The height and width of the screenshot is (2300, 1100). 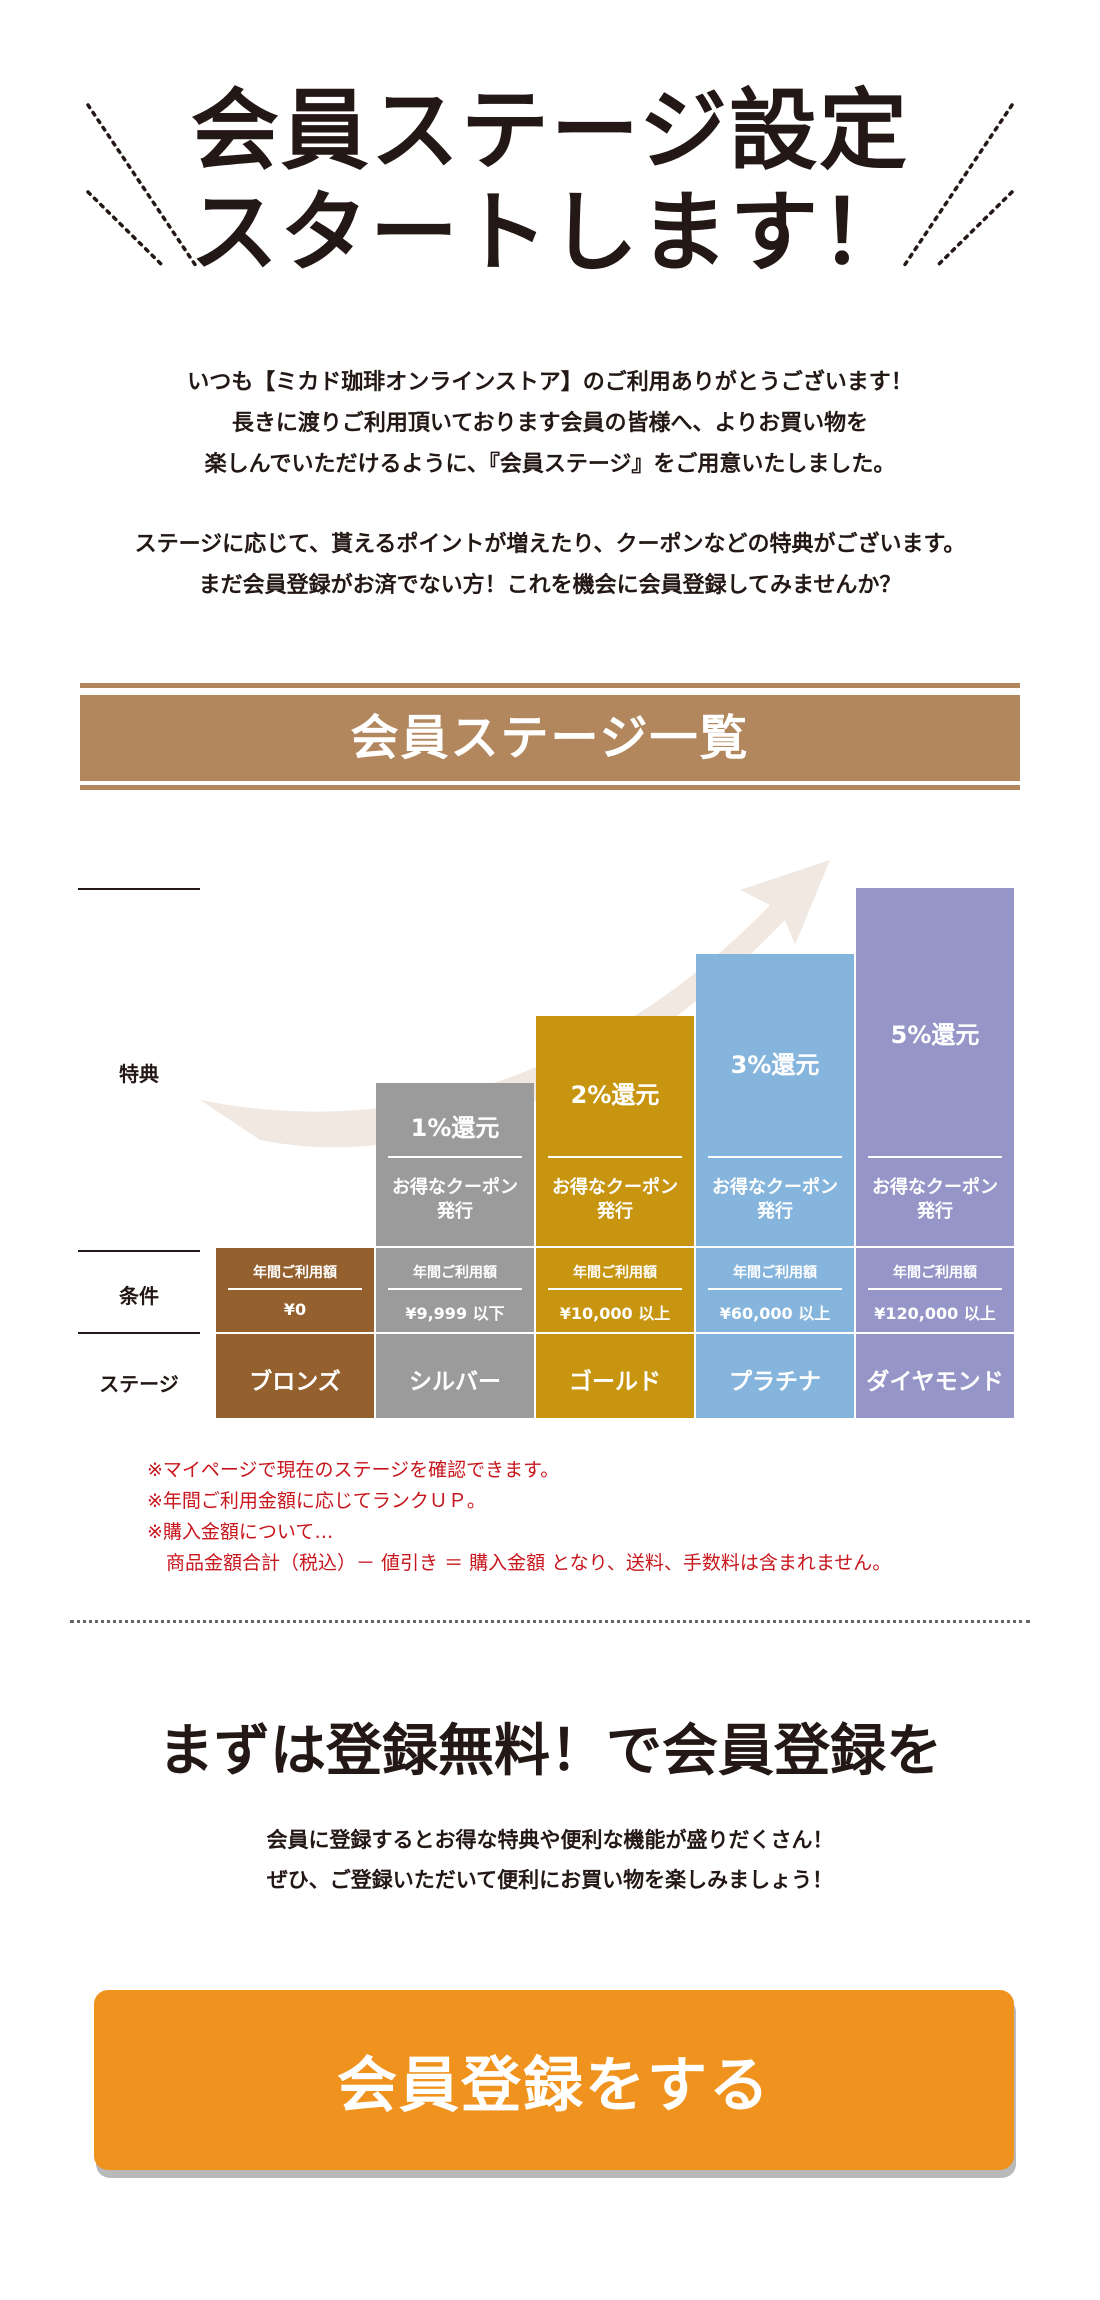 I want to click on condition-amount: ¥9,999 以下, so click(x=455, y=1313).